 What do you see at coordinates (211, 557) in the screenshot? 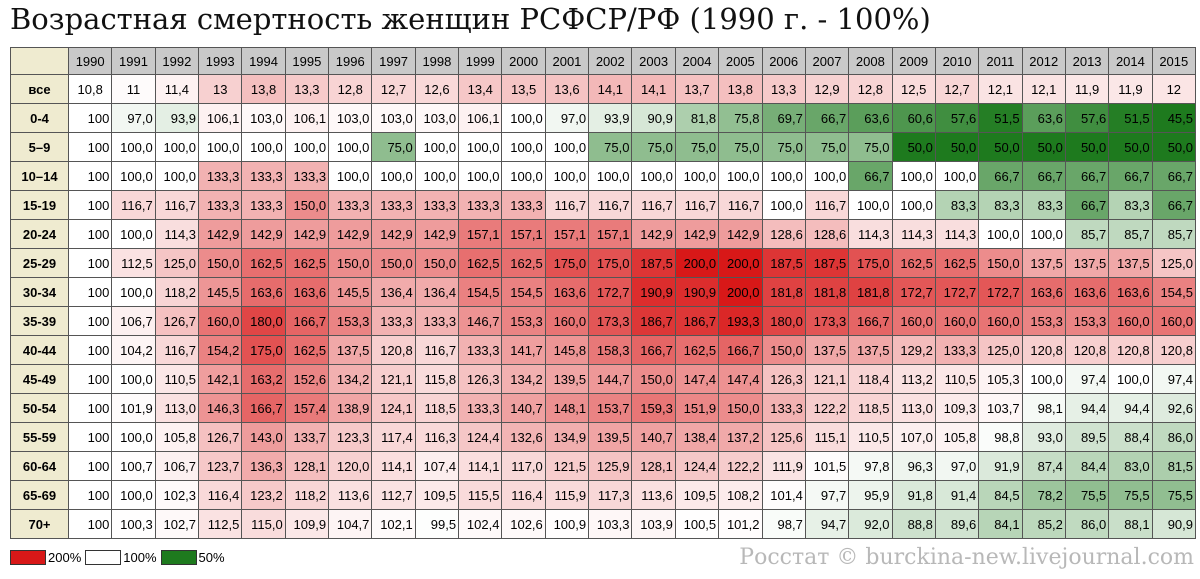
I see `legend-label: 50%` at bounding box center [211, 557].